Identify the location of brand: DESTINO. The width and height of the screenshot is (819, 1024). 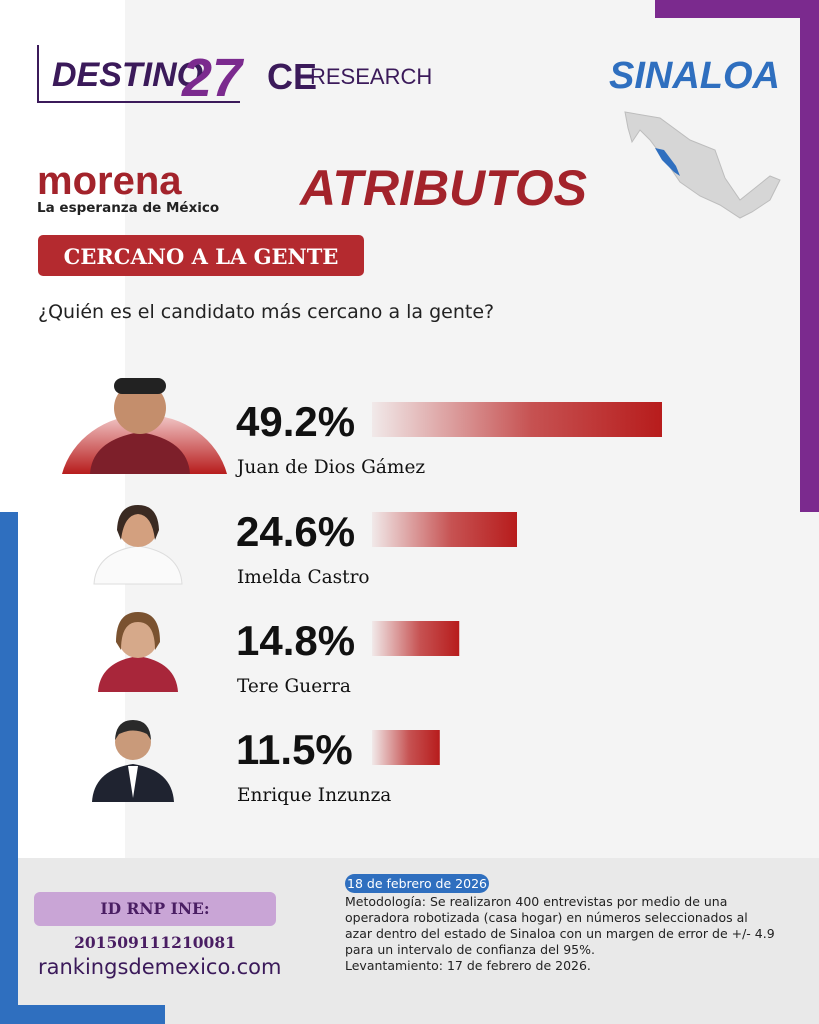
(127, 75).